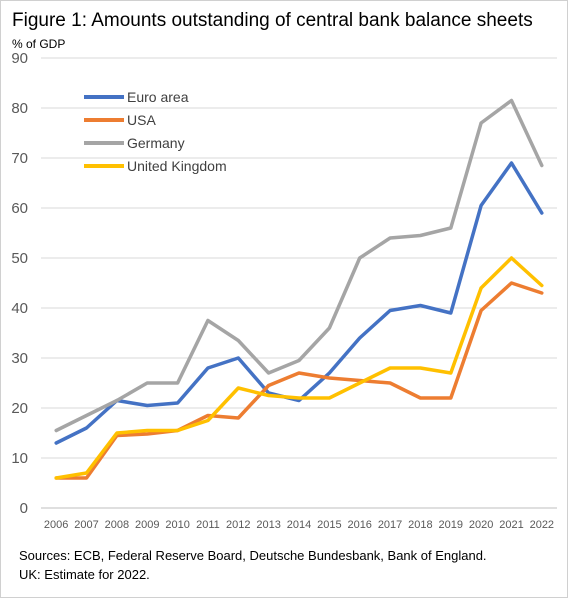 The width and height of the screenshot is (570, 600). I want to click on x-tick-label: 2009, so click(147, 525).